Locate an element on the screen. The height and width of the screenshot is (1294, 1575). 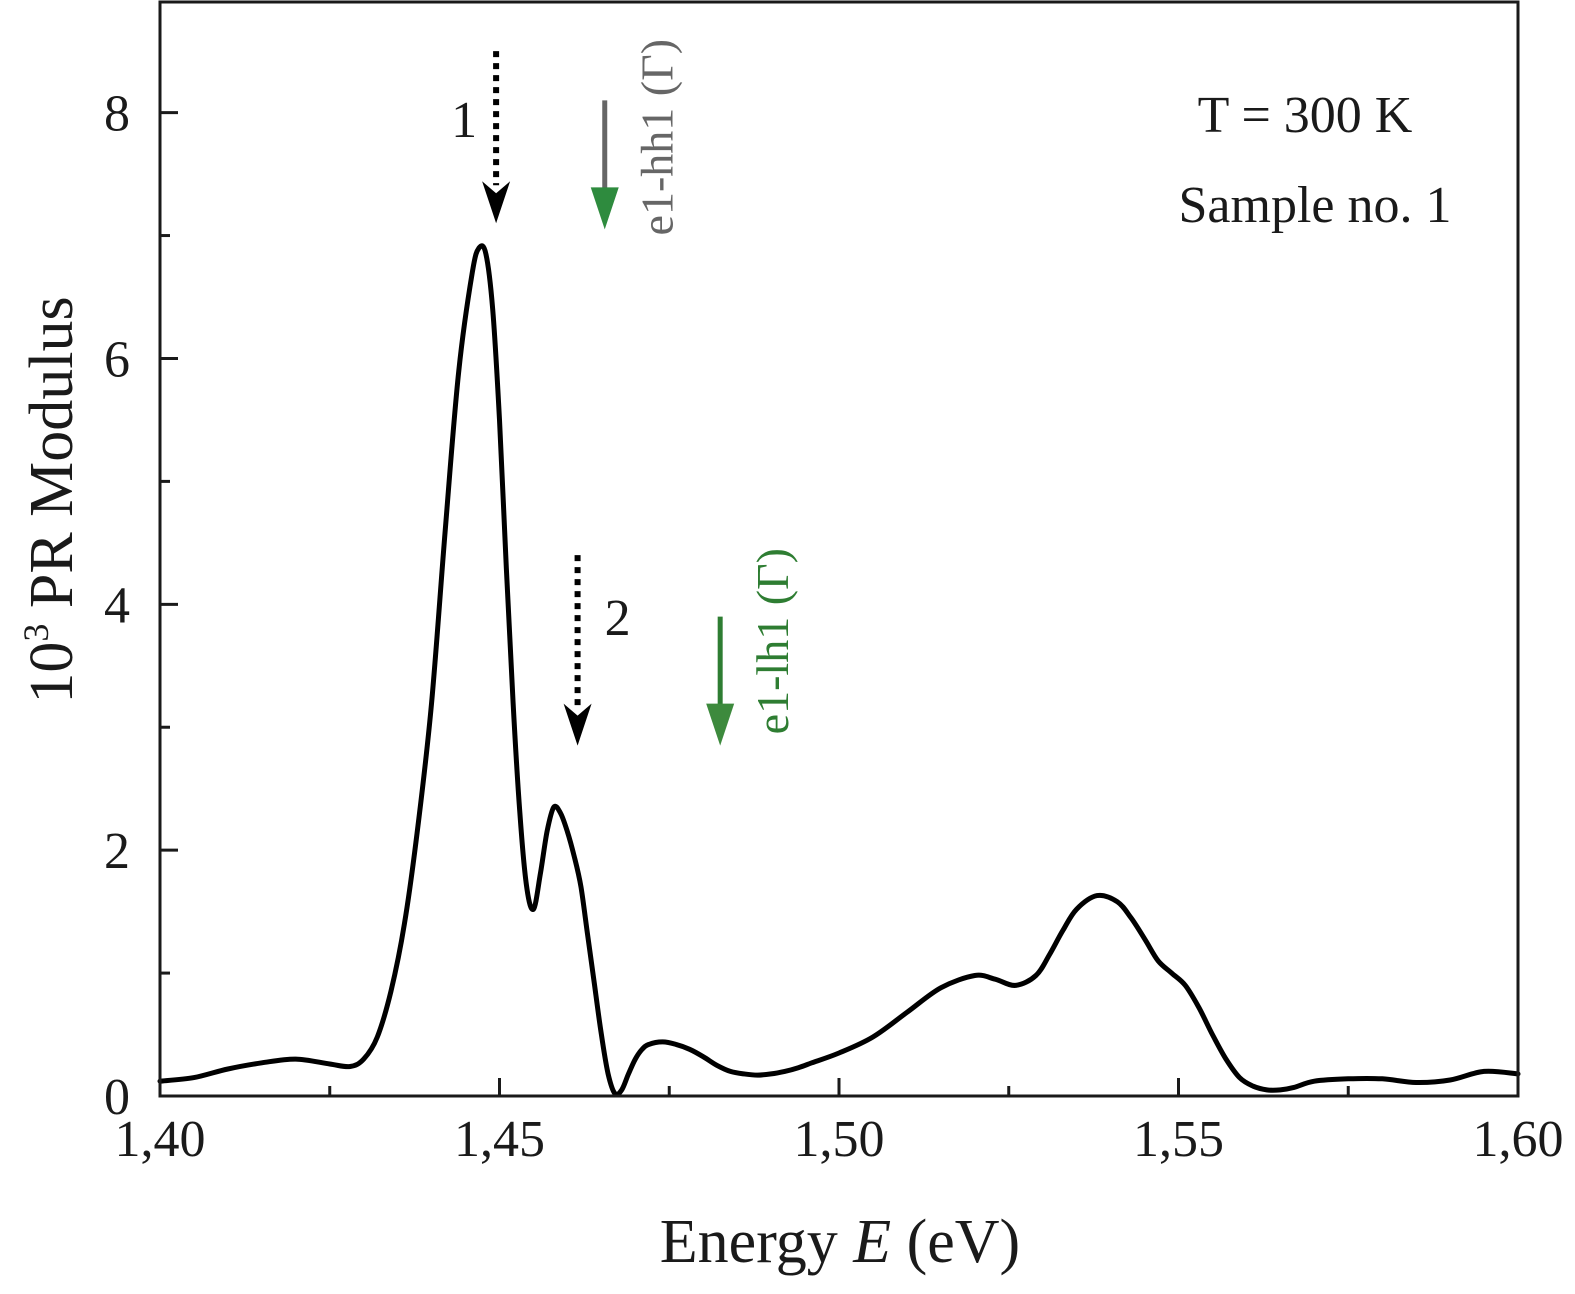
x-axis-title-suffix: (eV) is located at coordinates (955, 1242).